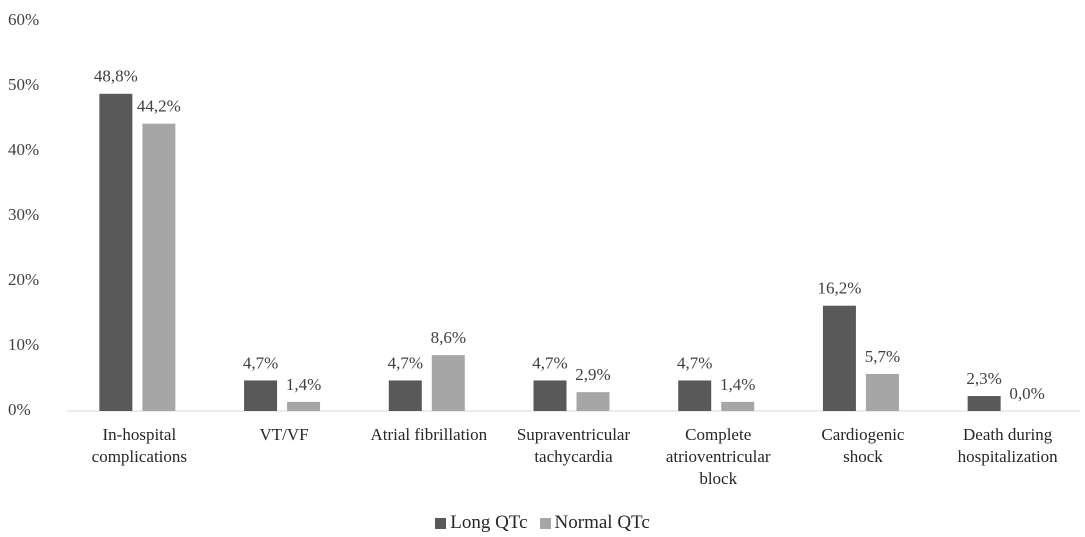 This screenshot has width=1085, height=537. I want to click on data-label: 44,2%, so click(159, 106).